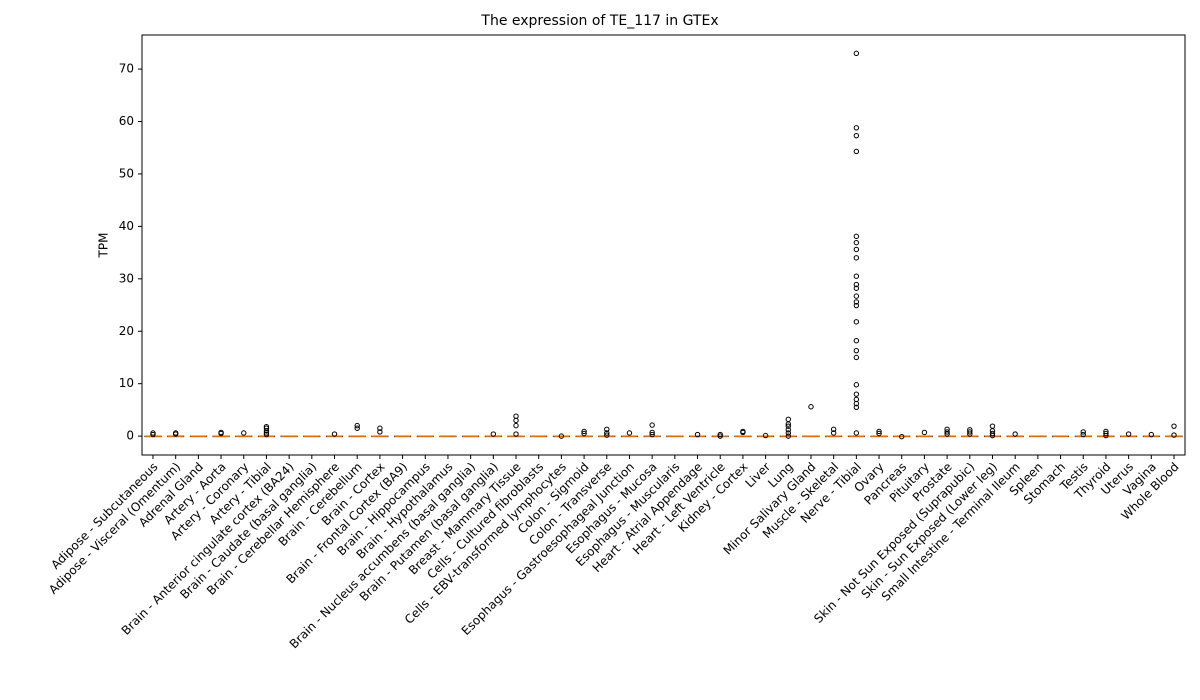  I want to click on chart-title: The expression of TE_117 in GTEx, so click(599, 21).